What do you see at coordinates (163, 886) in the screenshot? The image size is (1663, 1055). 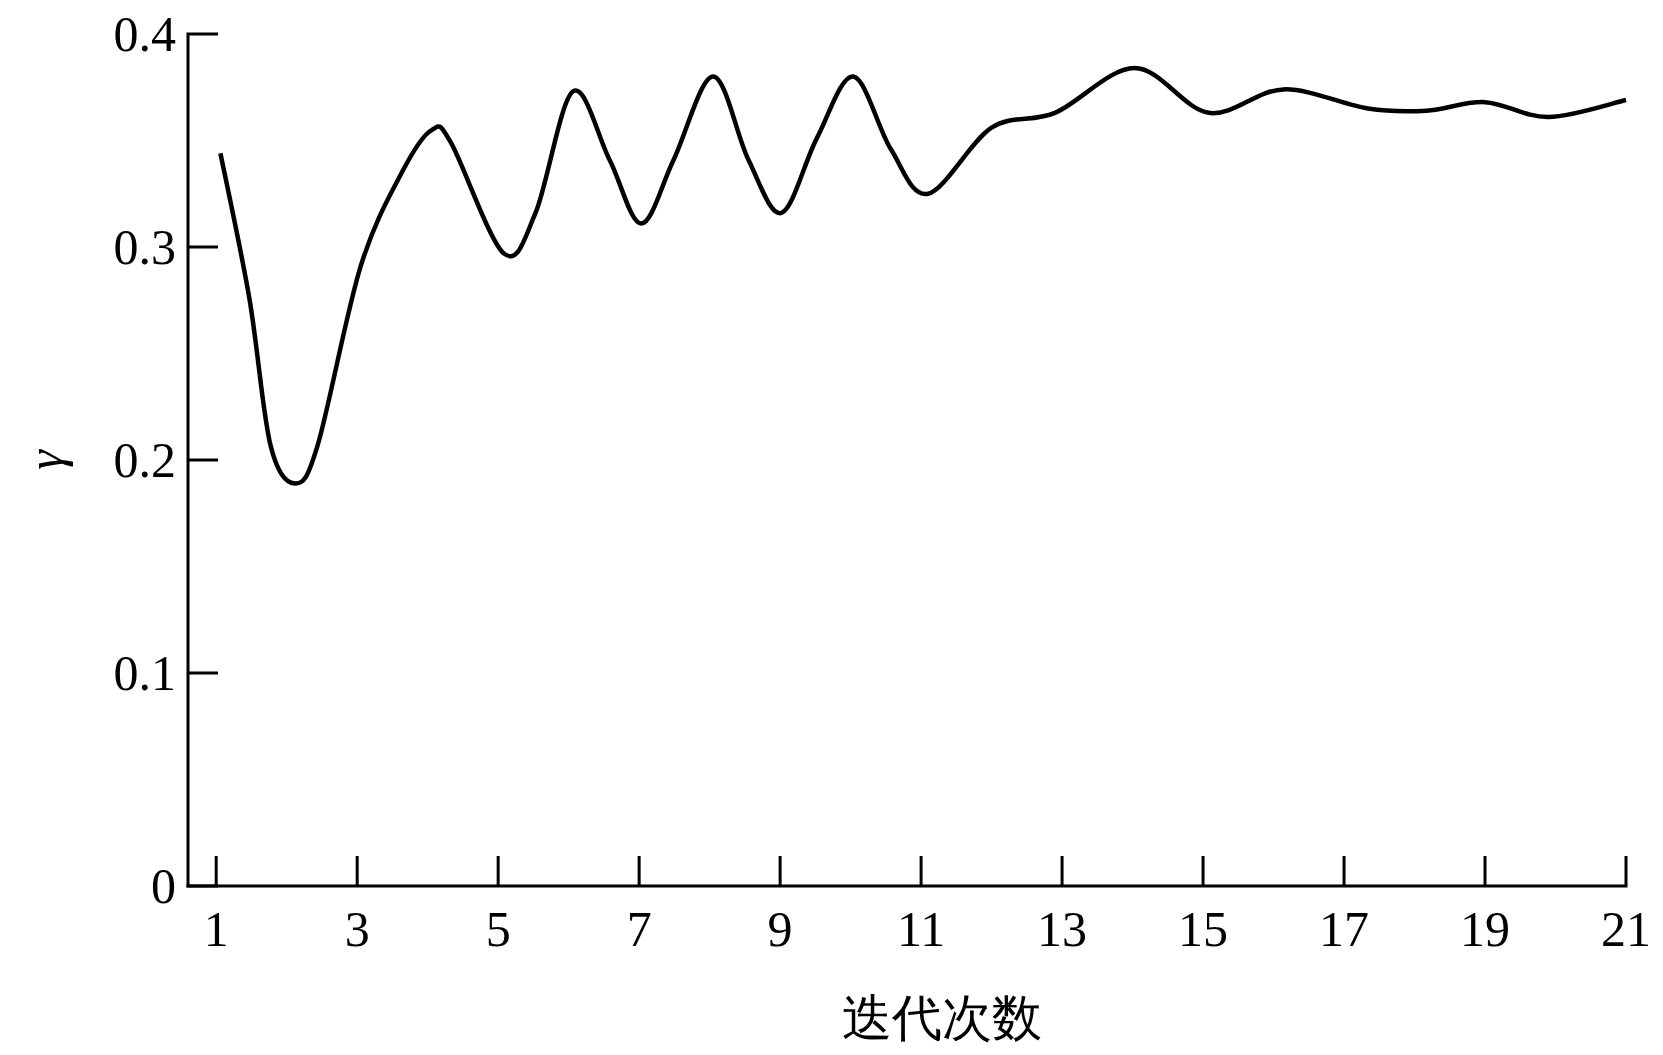 I see `y-tick-label: 0` at bounding box center [163, 886].